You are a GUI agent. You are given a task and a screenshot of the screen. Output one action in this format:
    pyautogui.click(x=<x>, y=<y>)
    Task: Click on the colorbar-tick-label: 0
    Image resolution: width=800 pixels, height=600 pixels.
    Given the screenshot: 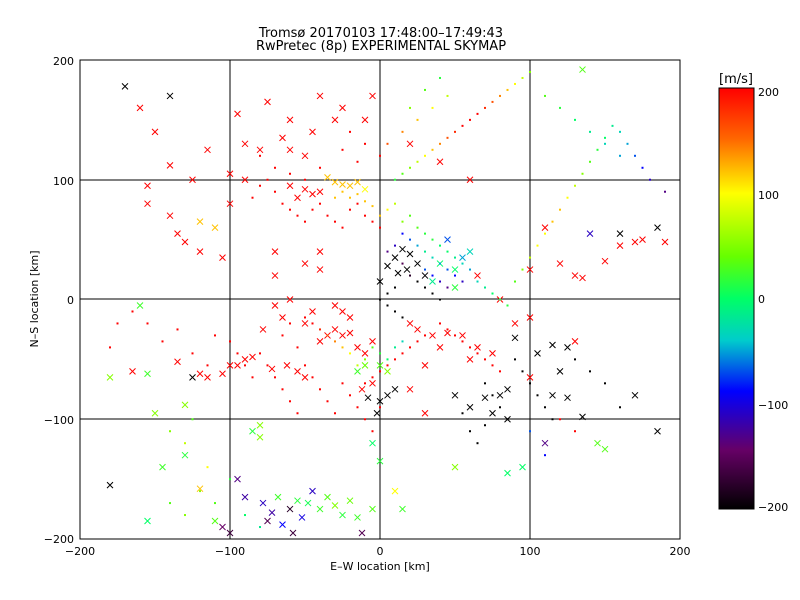 What is the action you would take?
    pyautogui.click(x=761, y=299)
    